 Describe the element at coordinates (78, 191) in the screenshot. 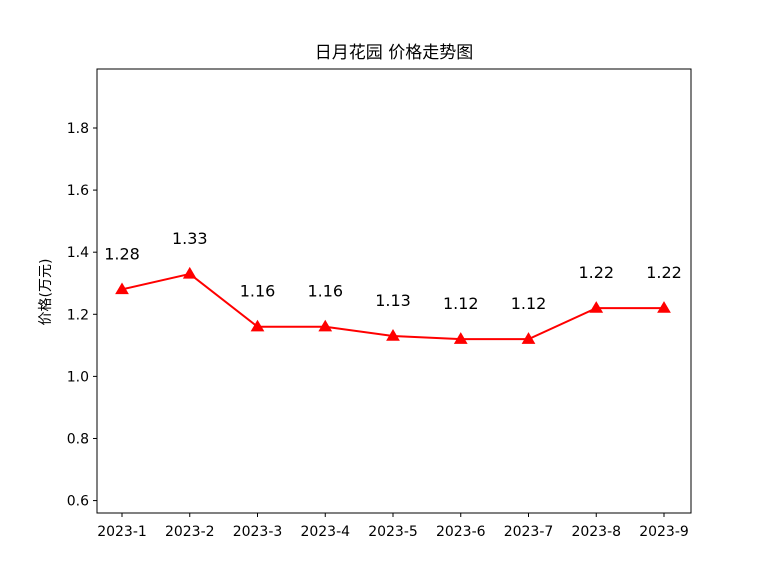

I see `y-tick-label: 1.6` at that location.